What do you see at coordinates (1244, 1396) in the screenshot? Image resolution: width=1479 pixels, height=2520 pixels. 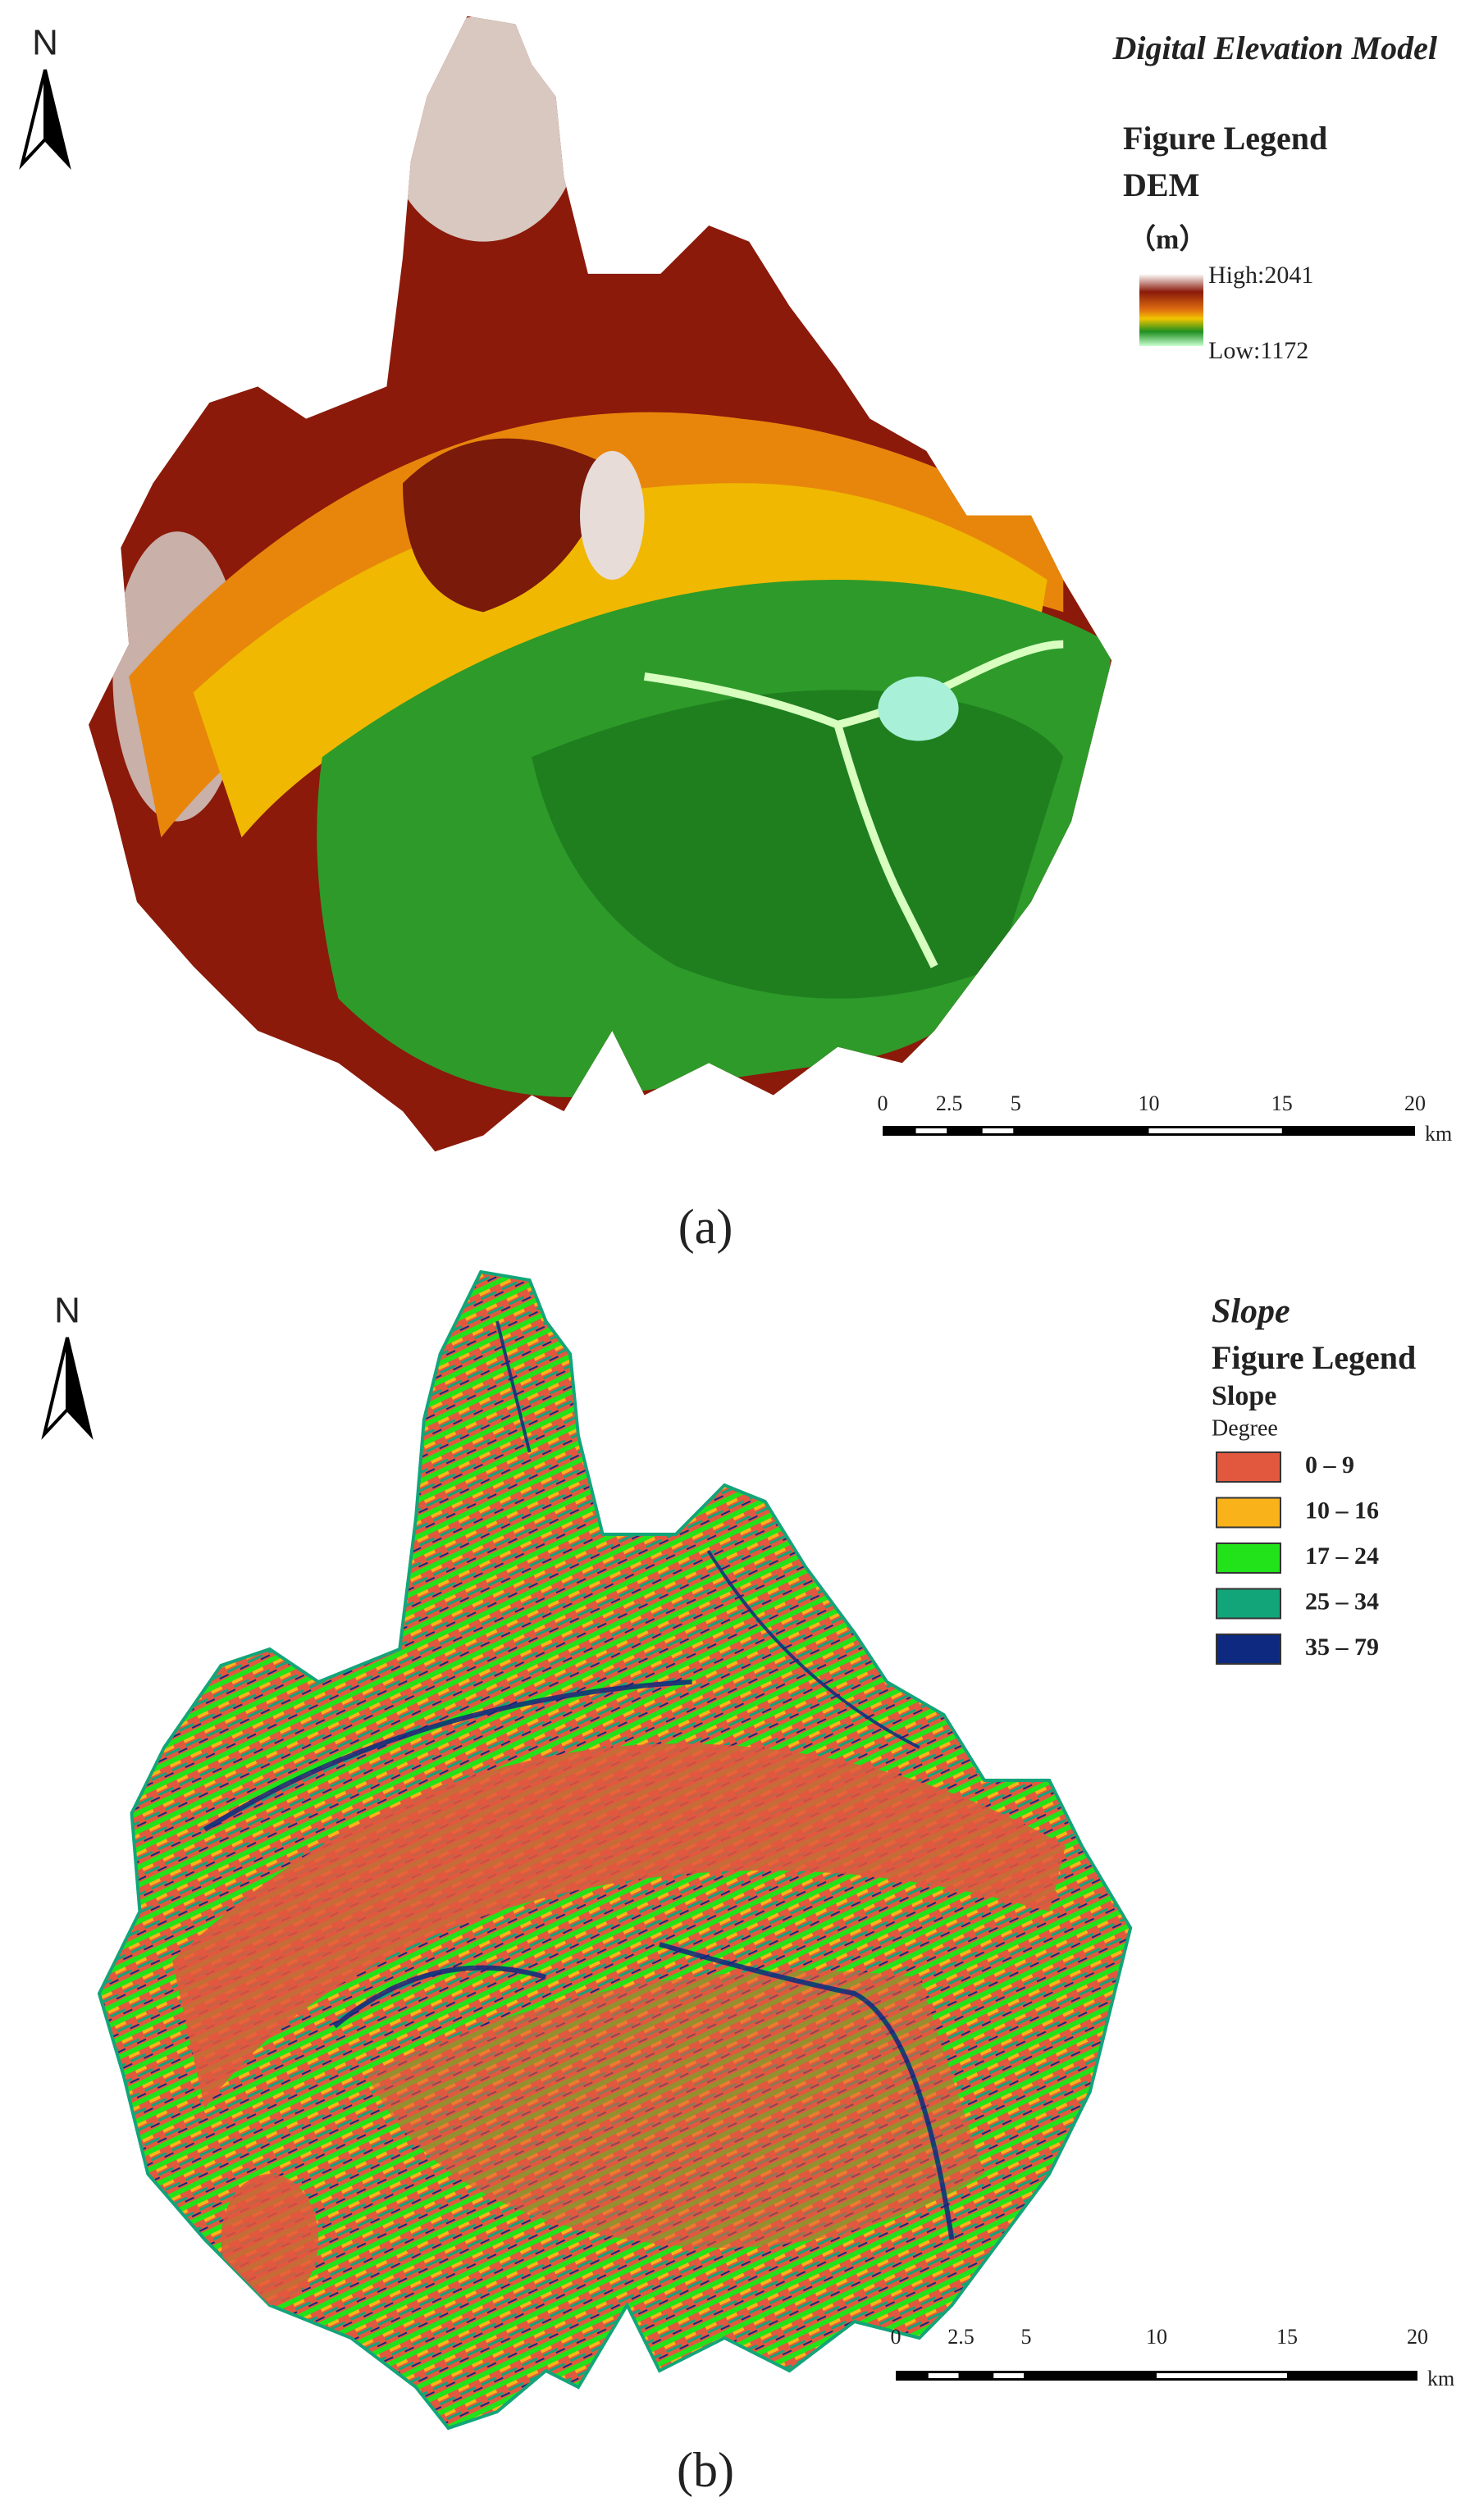 I see `legend-subtitle: Slope` at bounding box center [1244, 1396].